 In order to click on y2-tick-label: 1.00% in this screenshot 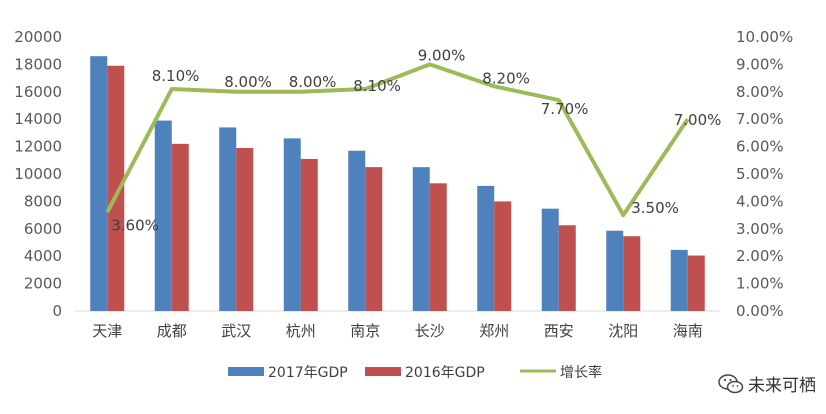, I will do `click(760, 284)`.